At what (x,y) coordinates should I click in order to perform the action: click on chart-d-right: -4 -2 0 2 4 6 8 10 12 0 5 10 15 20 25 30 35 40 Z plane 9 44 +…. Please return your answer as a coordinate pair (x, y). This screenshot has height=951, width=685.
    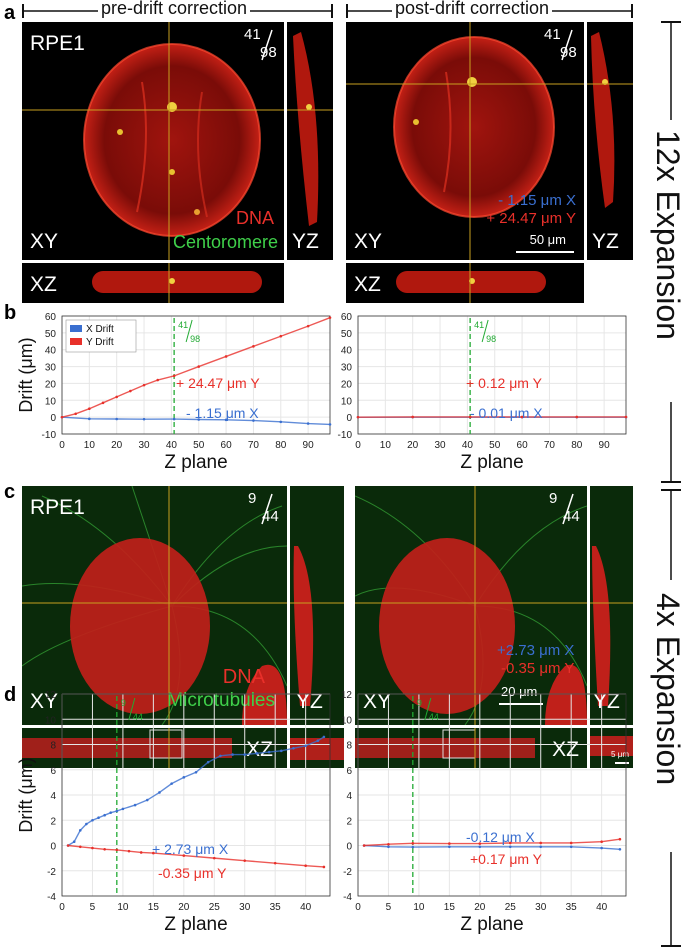
    Looking at the image, I should click on (484, 812).